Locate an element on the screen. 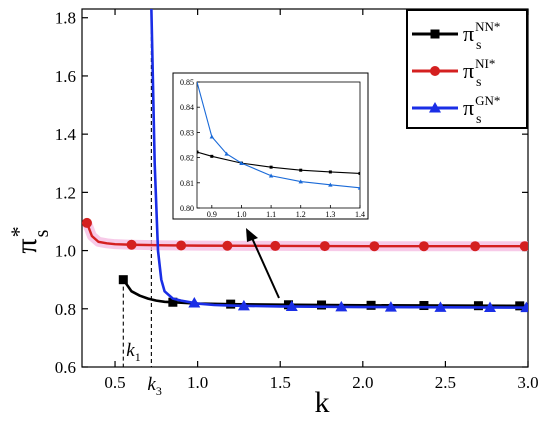 The image size is (550, 424). zoom-arrow is located at coordinates (263, 263).